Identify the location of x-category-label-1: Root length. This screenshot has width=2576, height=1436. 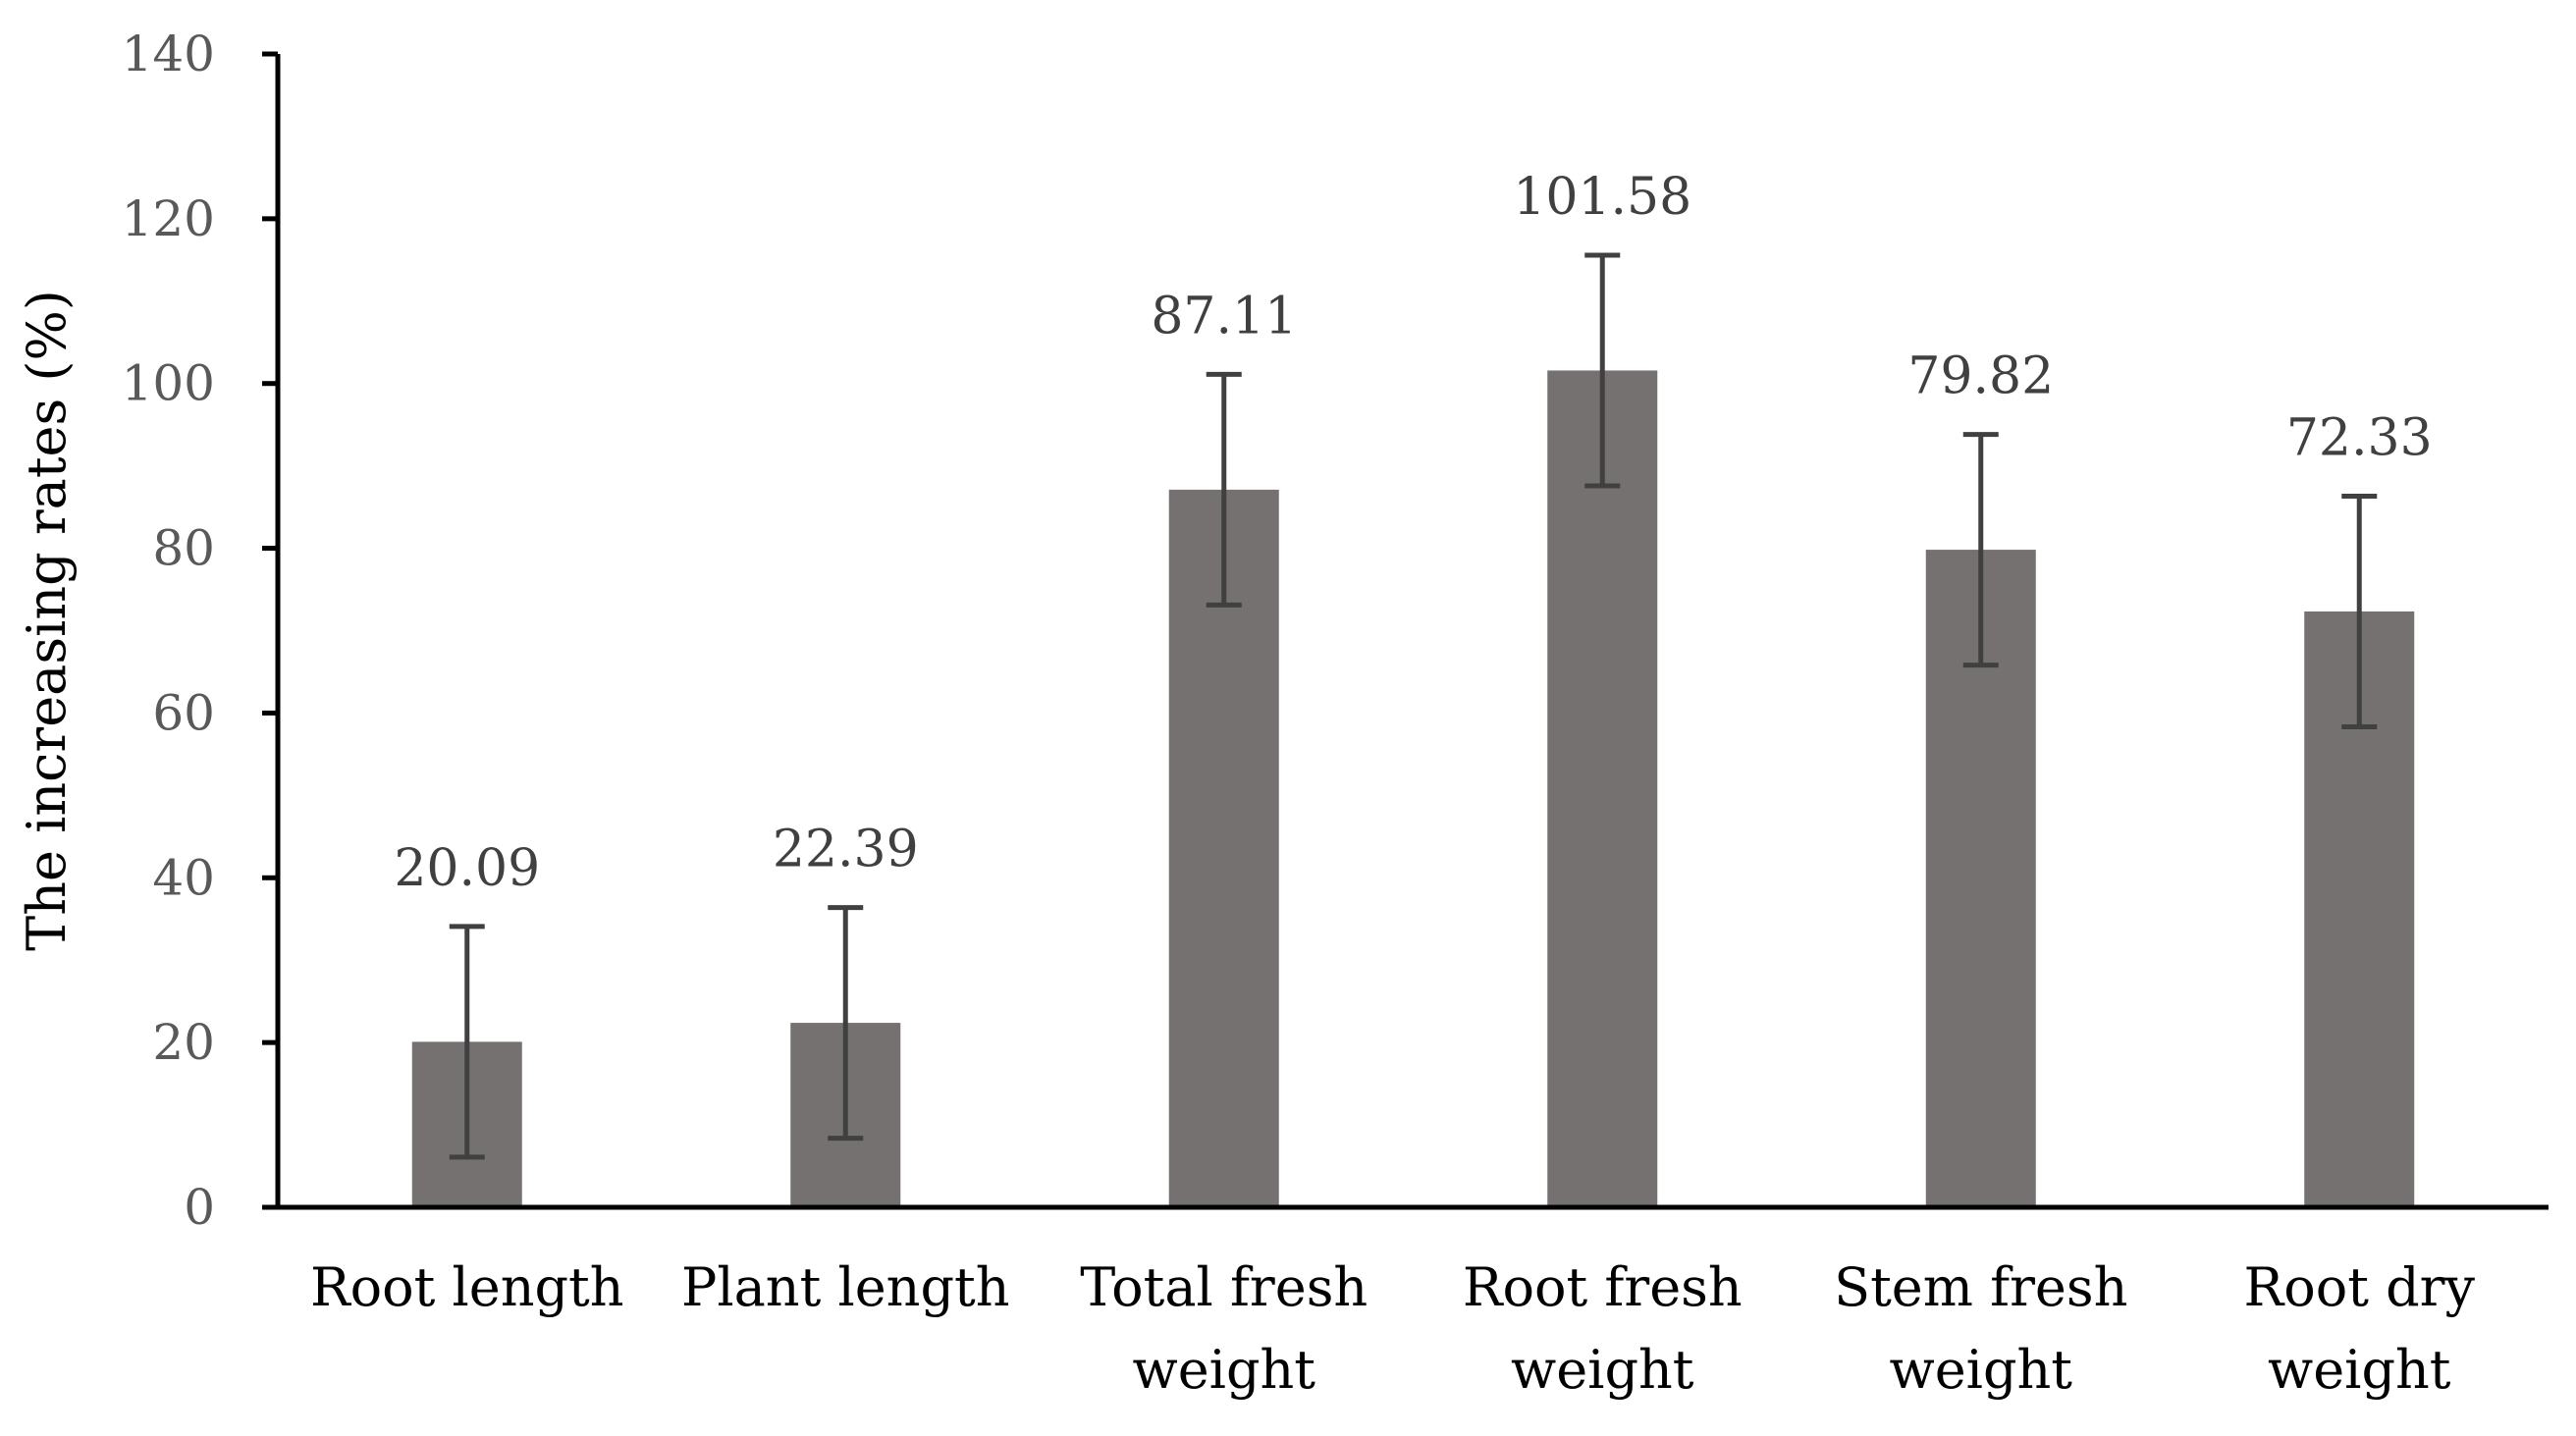
(467, 1287).